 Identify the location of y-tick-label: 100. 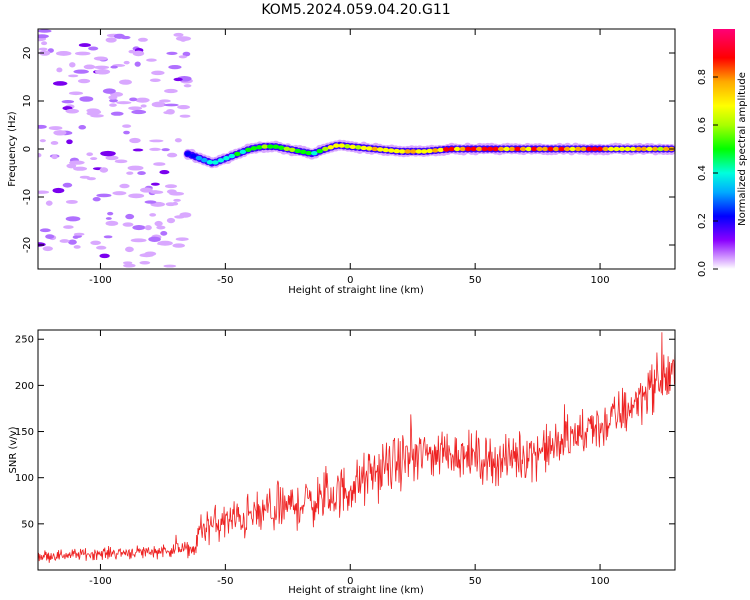
(24, 478).